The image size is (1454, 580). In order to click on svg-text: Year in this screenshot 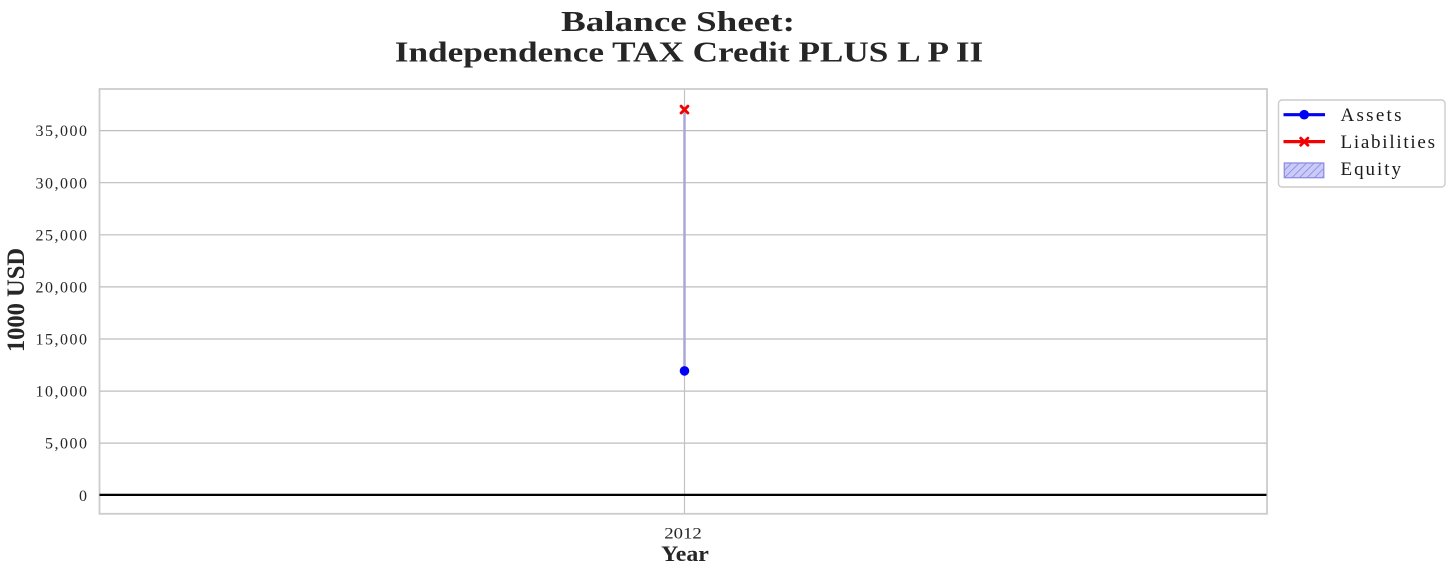, I will do `click(685, 553)`.